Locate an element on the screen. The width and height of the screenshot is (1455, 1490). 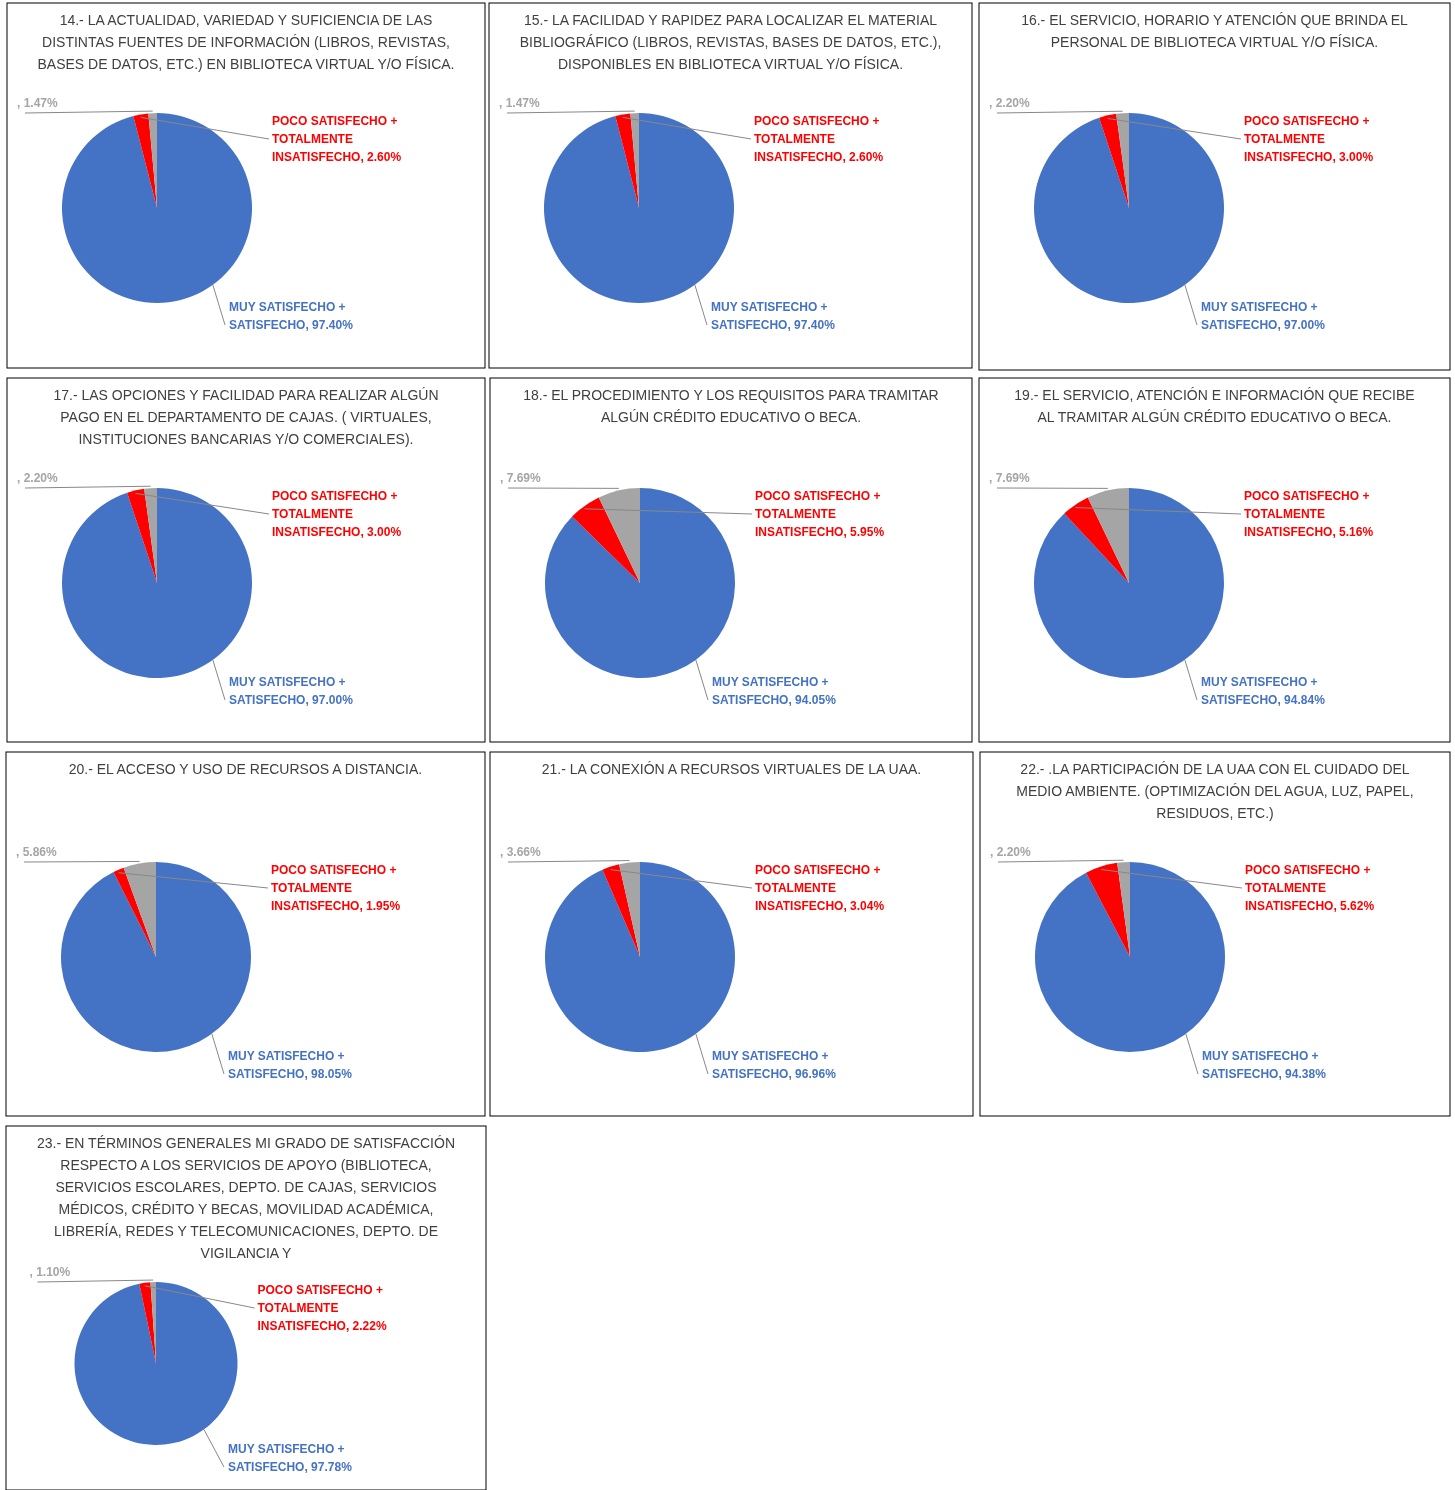
slice-label: POCO SATISFECHO + TOTALMENTE INSATISFECHO, 5.62% is located at coordinates (1310, 888).